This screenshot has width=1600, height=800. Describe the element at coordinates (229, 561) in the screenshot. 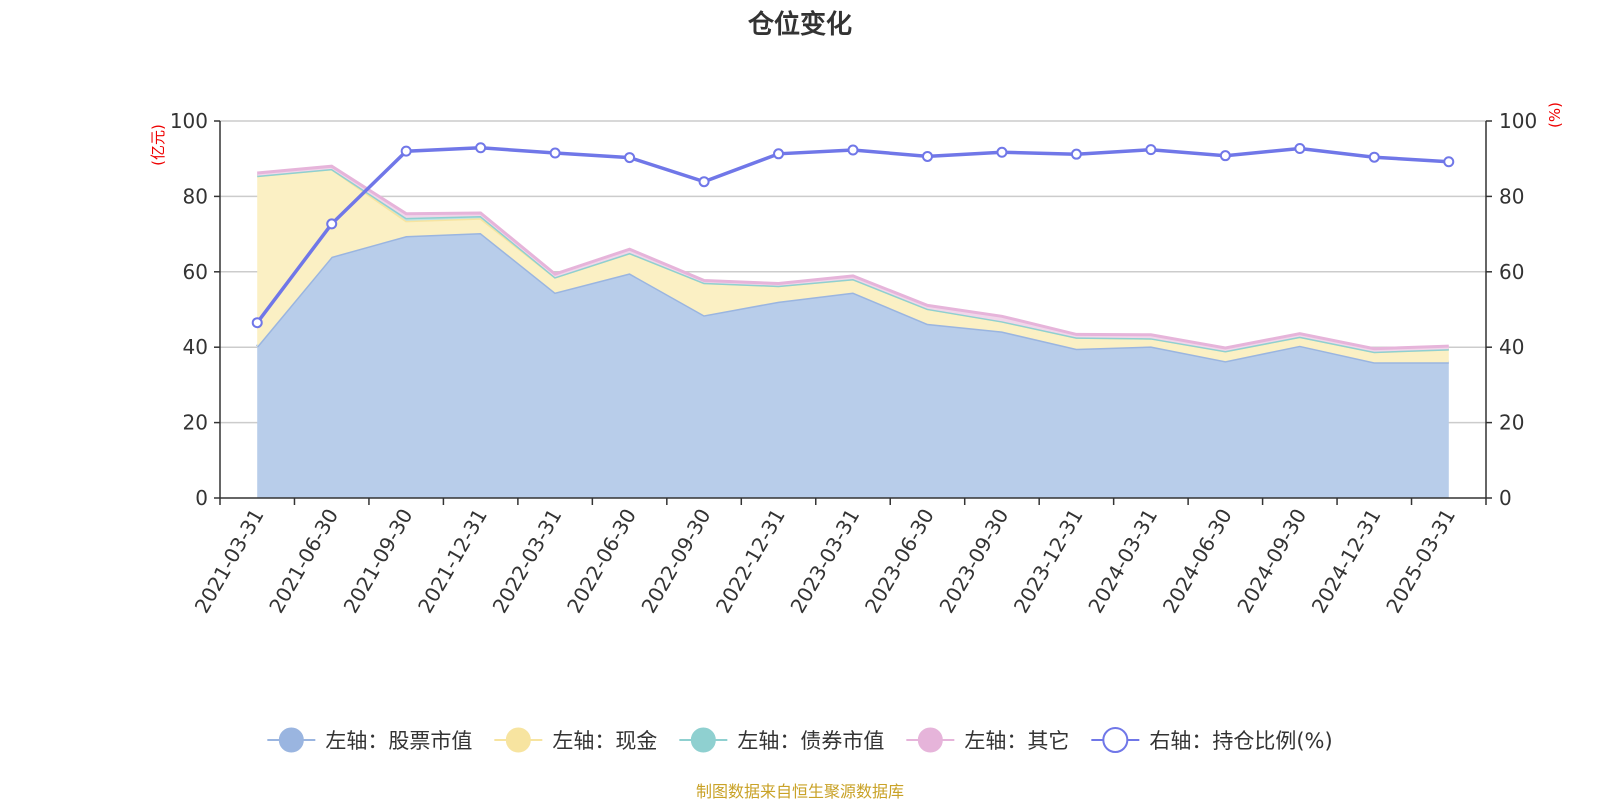

I see `x-axis-tick-label: 2021-03-31` at that location.